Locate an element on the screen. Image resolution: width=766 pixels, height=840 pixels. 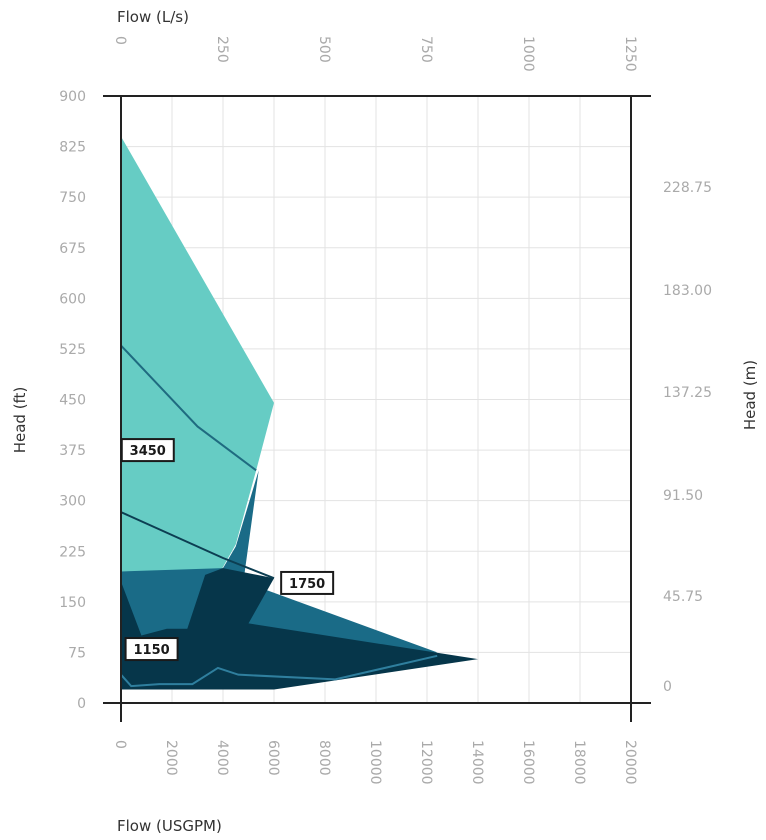
left-tick-label: 825 is located at coordinates (72, 148).